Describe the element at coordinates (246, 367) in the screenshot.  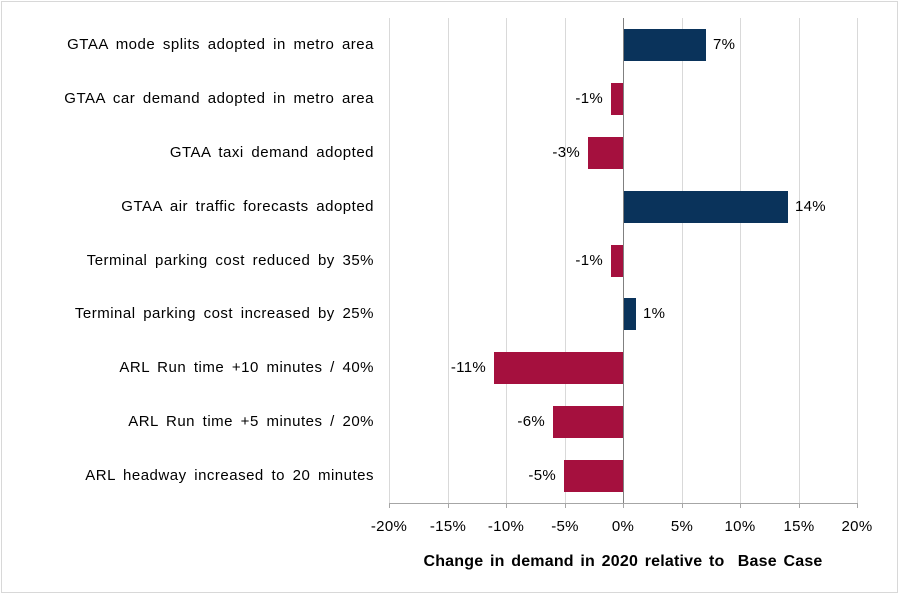
I see `category-label: ARL Run time +10 minutes / 40%` at that location.